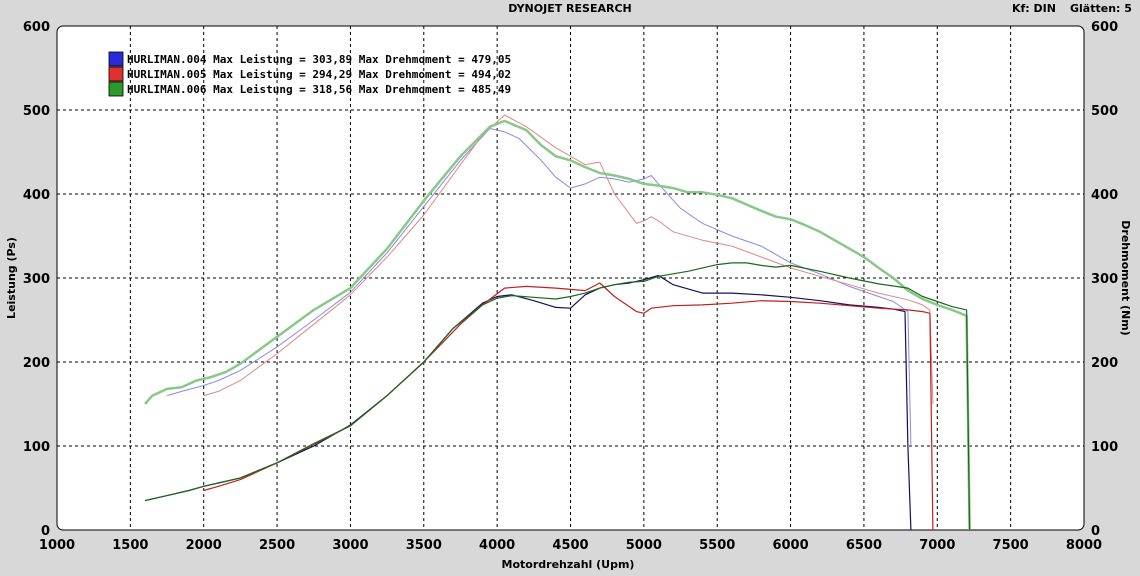  I want to click on x-tick-label: 7500, so click(1011, 545).